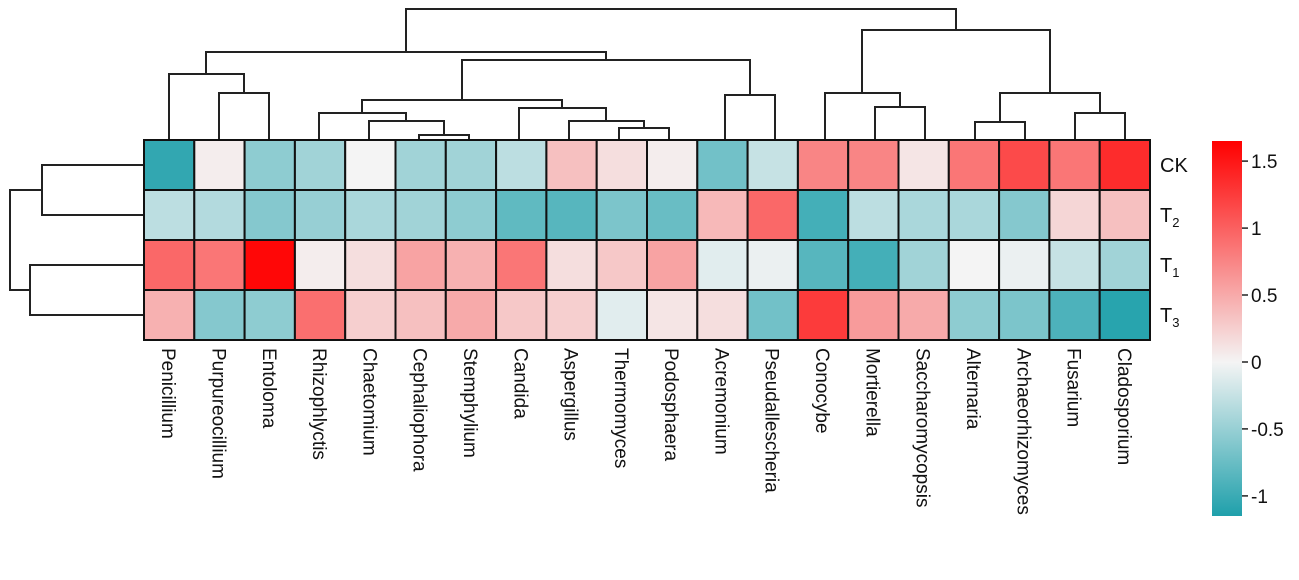 The image size is (1299, 580). Describe the element at coordinates (570, 394) in the screenshot. I see `column-label: Aspergillus` at that location.